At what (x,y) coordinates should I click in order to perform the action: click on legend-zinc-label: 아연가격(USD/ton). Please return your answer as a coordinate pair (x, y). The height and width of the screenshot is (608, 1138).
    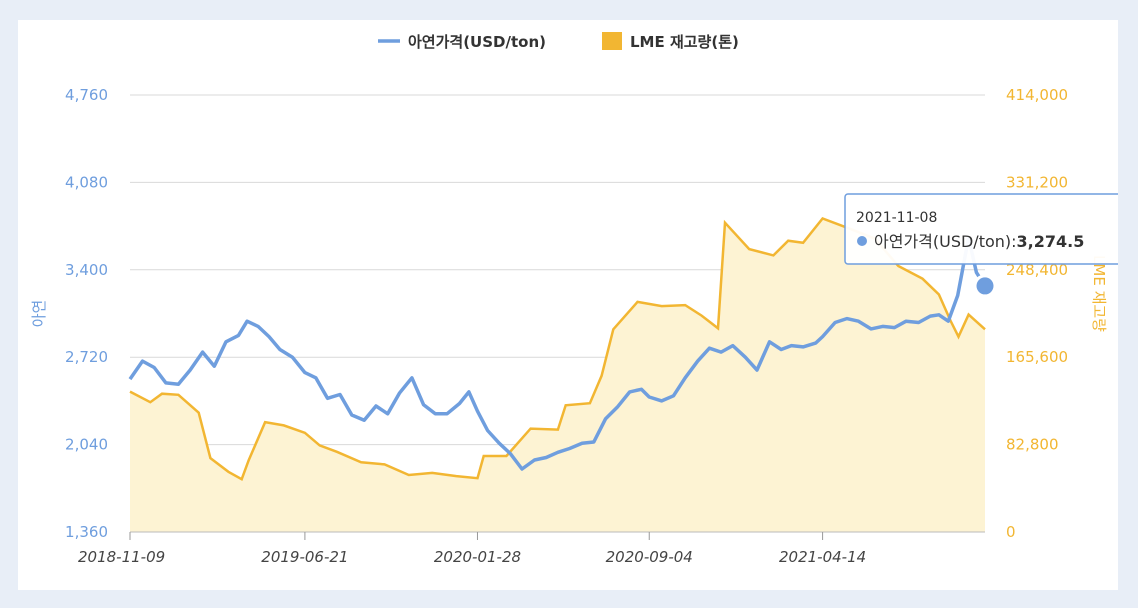
    Looking at the image, I should click on (477, 42).